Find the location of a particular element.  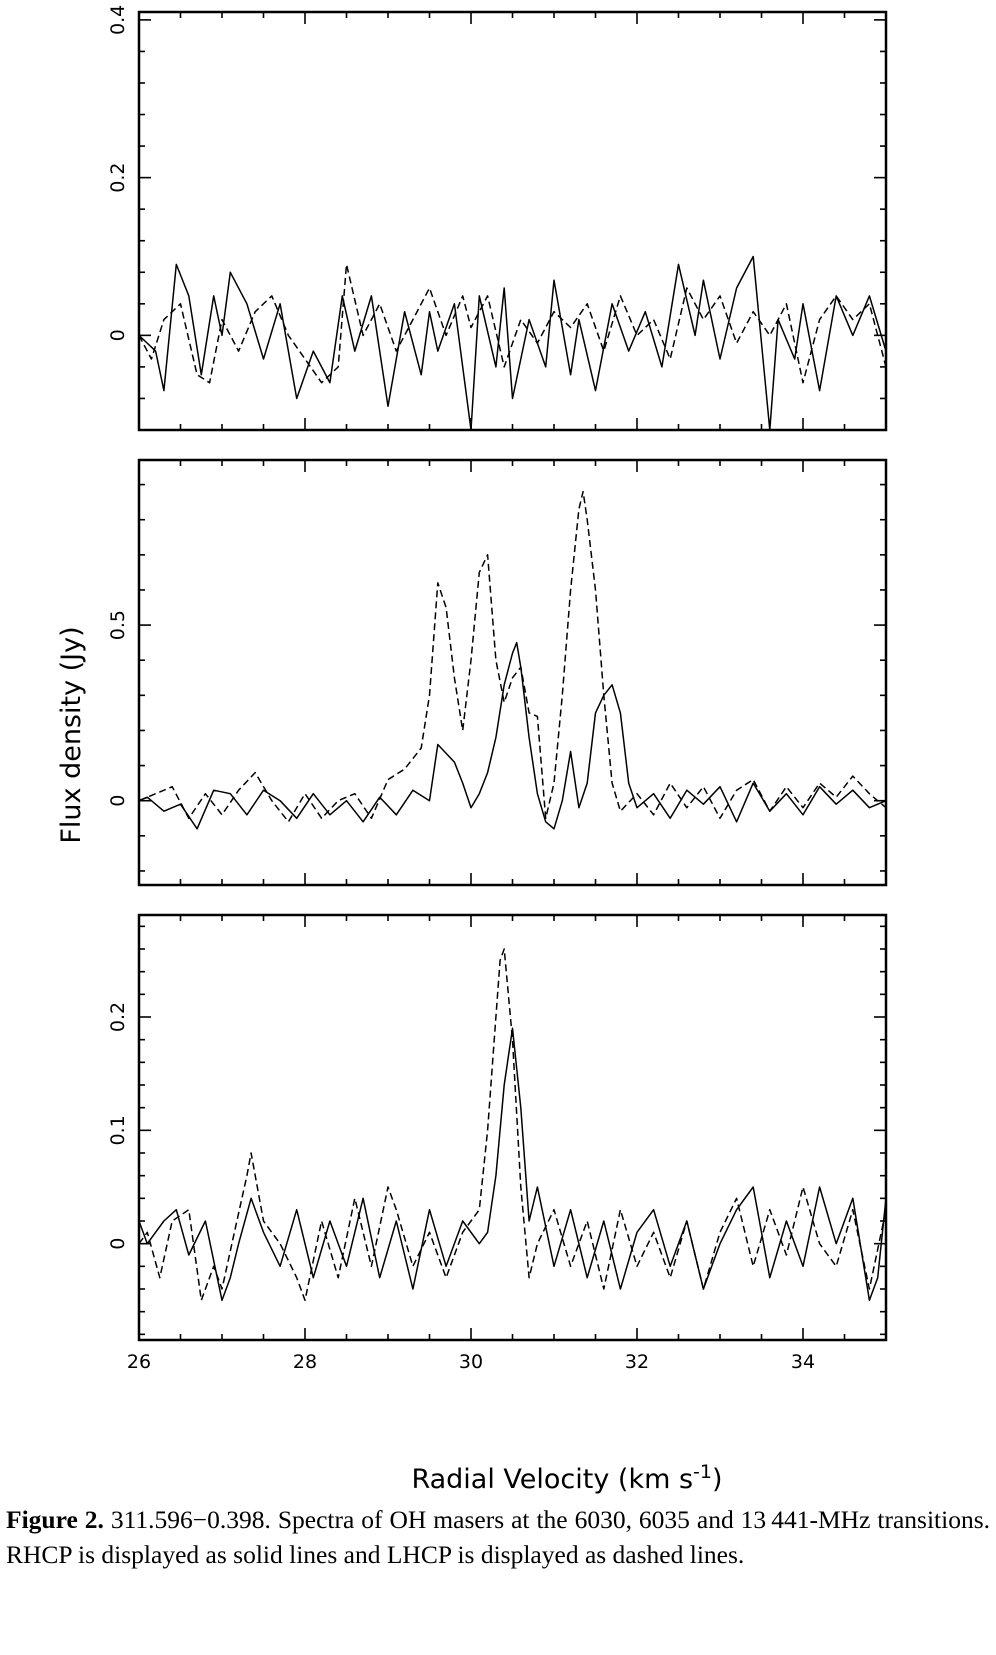

x-tick-label: 34 is located at coordinates (803, 1362).